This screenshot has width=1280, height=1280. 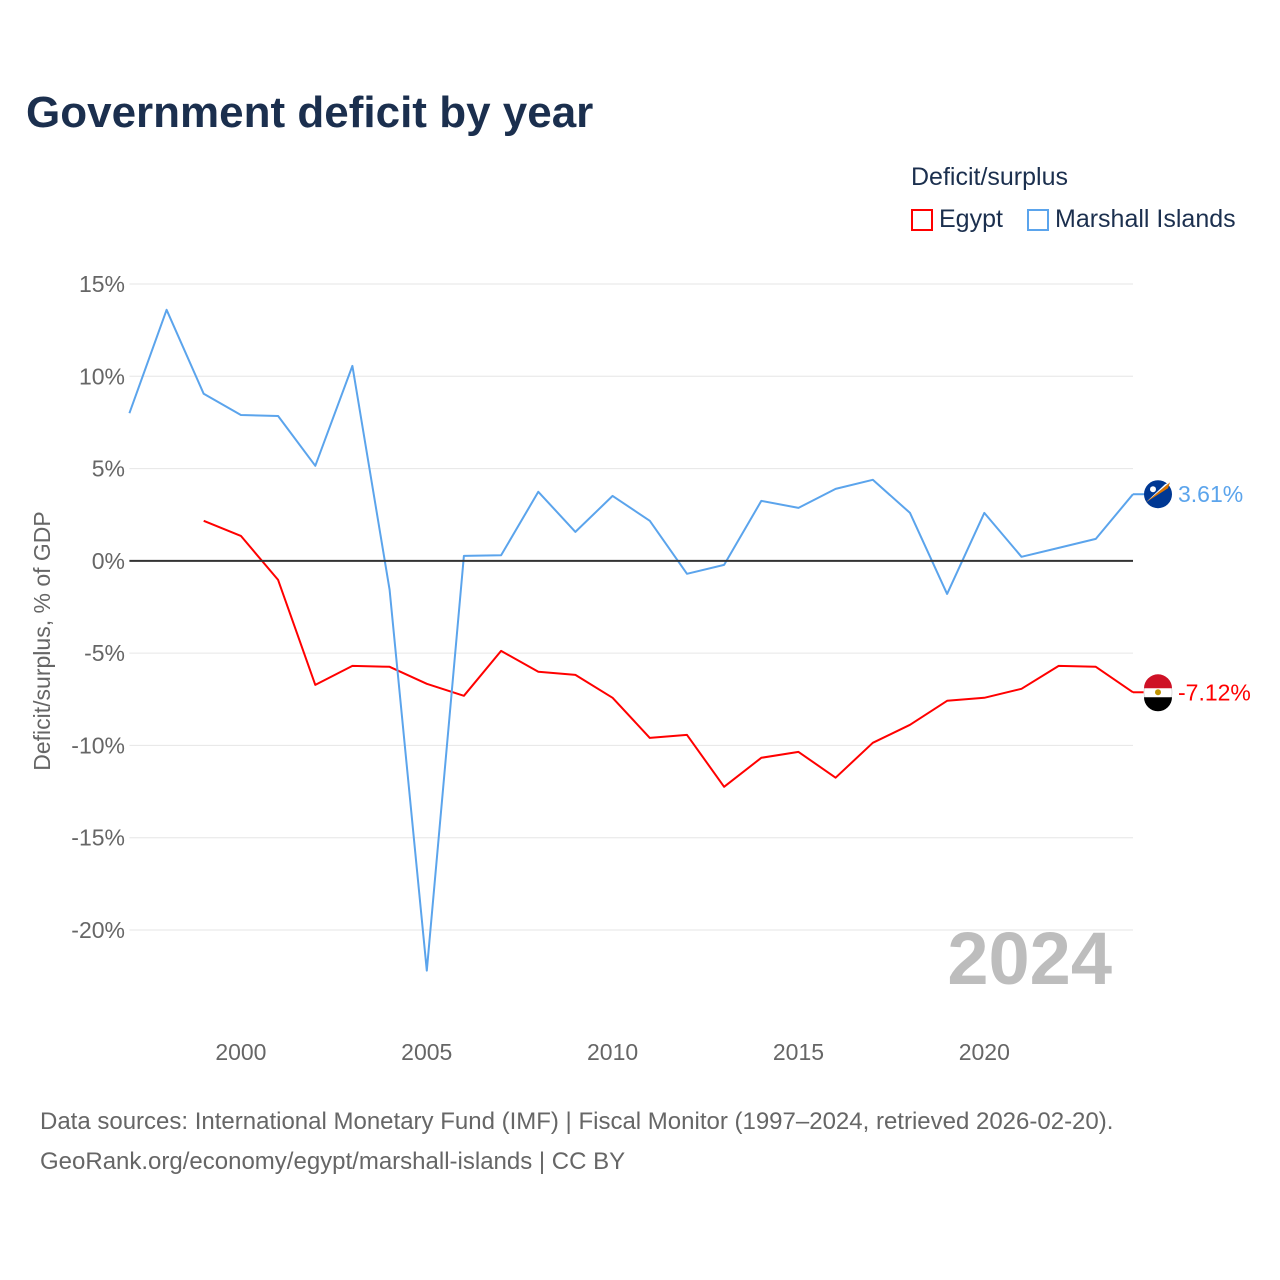 What do you see at coordinates (1158, 681) in the screenshot?
I see `egypt-flag-red` at bounding box center [1158, 681].